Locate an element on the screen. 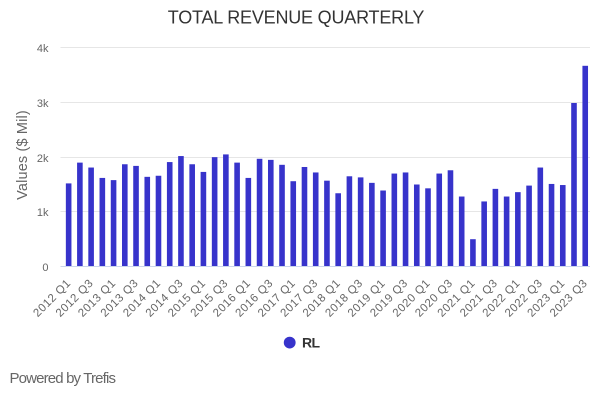 This screenshot has width=600, height=405. svg-text: TOTAL REVENUE QUARTERLY is located at coordinates (296, 18).